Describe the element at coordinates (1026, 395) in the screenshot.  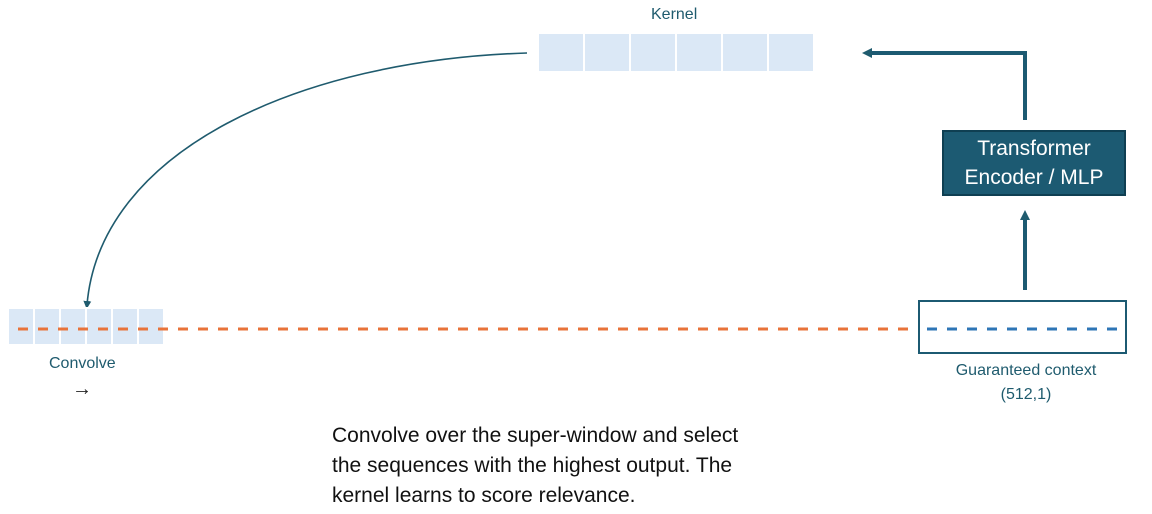
I see `context-shape: (512,1)` at that location.